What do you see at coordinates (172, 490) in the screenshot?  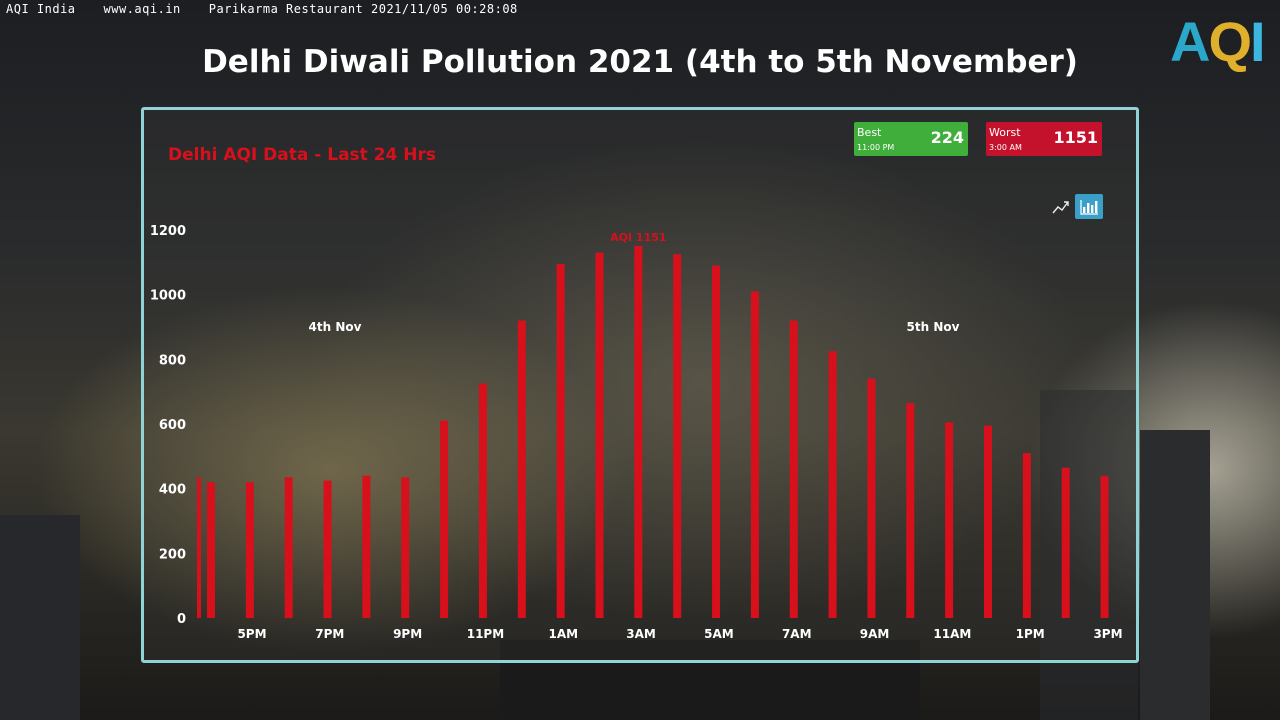 I see `y-tick-label: 400` at bounding box center [172, 490].